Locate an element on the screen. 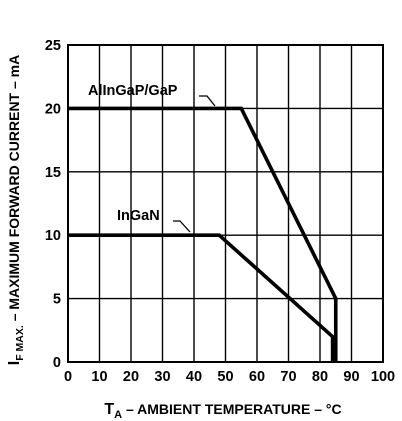  y-tick-label-15: 15 is located at coordinates (53, 173).